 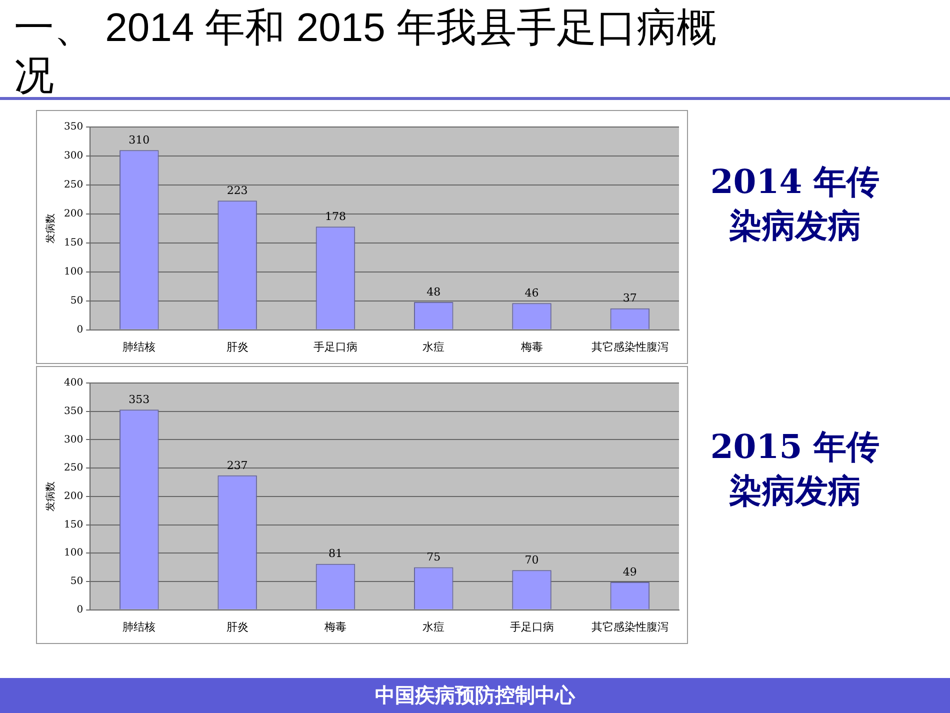 What do you see at coordinates (335, 217) in the screenshot?
I see `data-label: 178` at bounding box center [335, 217].